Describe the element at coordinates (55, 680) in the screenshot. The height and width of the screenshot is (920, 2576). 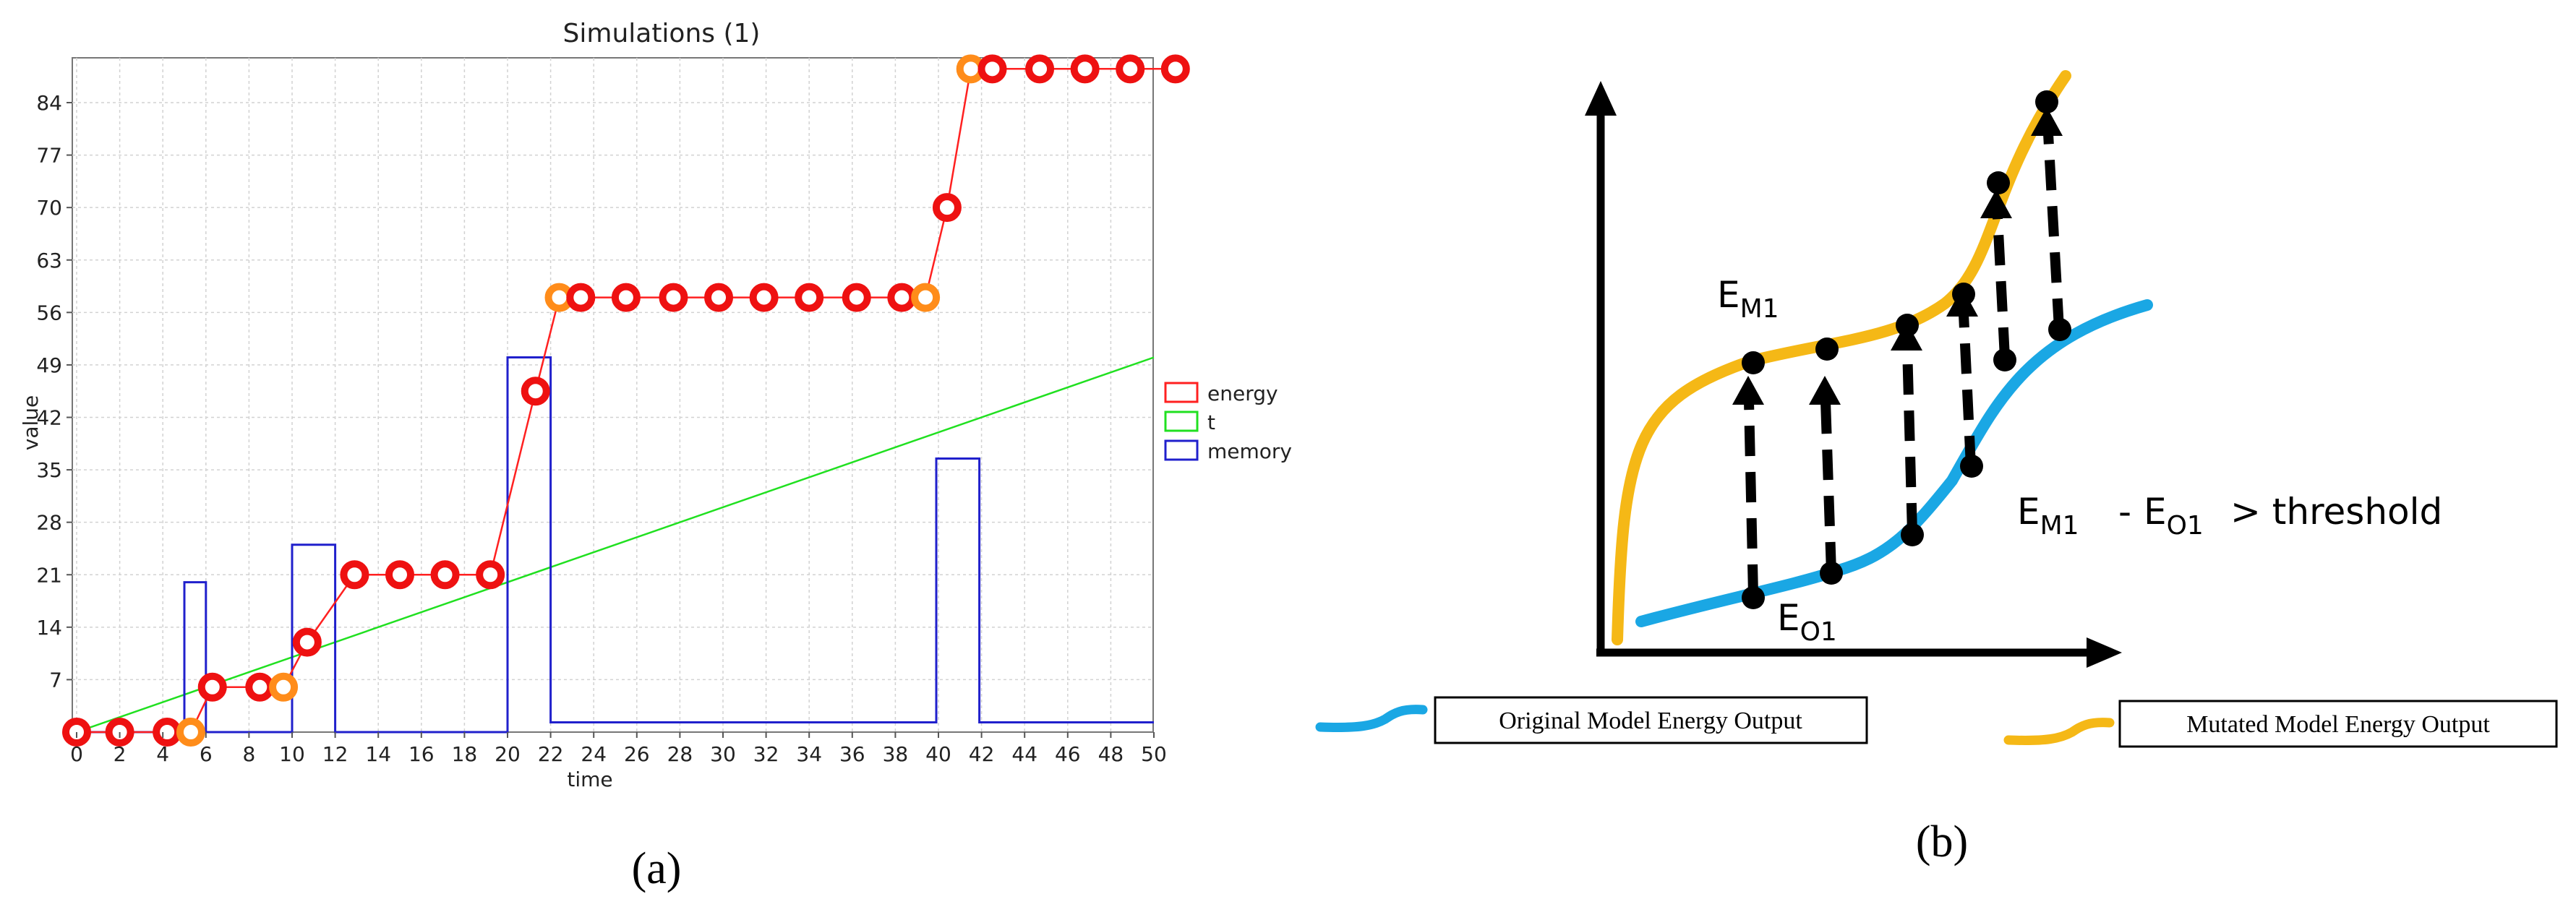
I see `y-tick-label: 7` at that location.